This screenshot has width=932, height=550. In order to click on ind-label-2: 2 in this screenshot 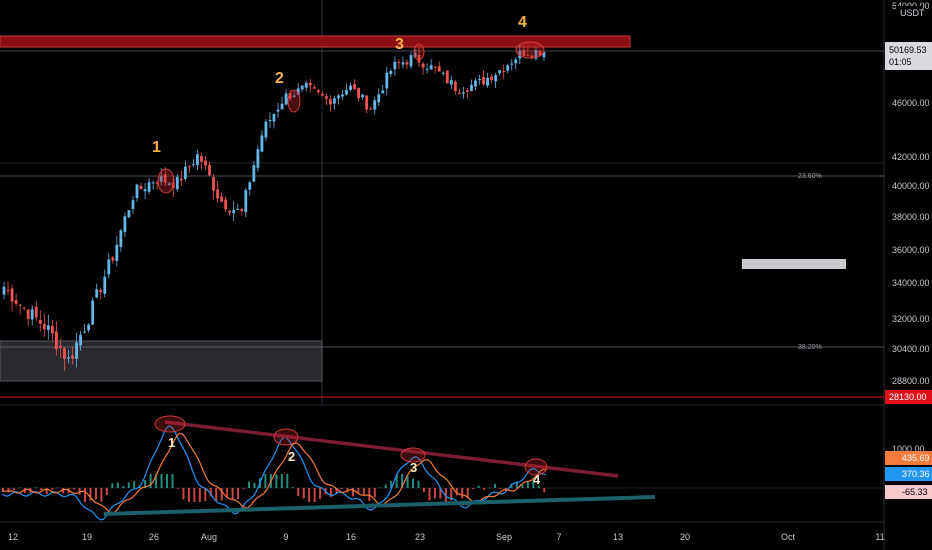, I will do `click(291, 456)`.